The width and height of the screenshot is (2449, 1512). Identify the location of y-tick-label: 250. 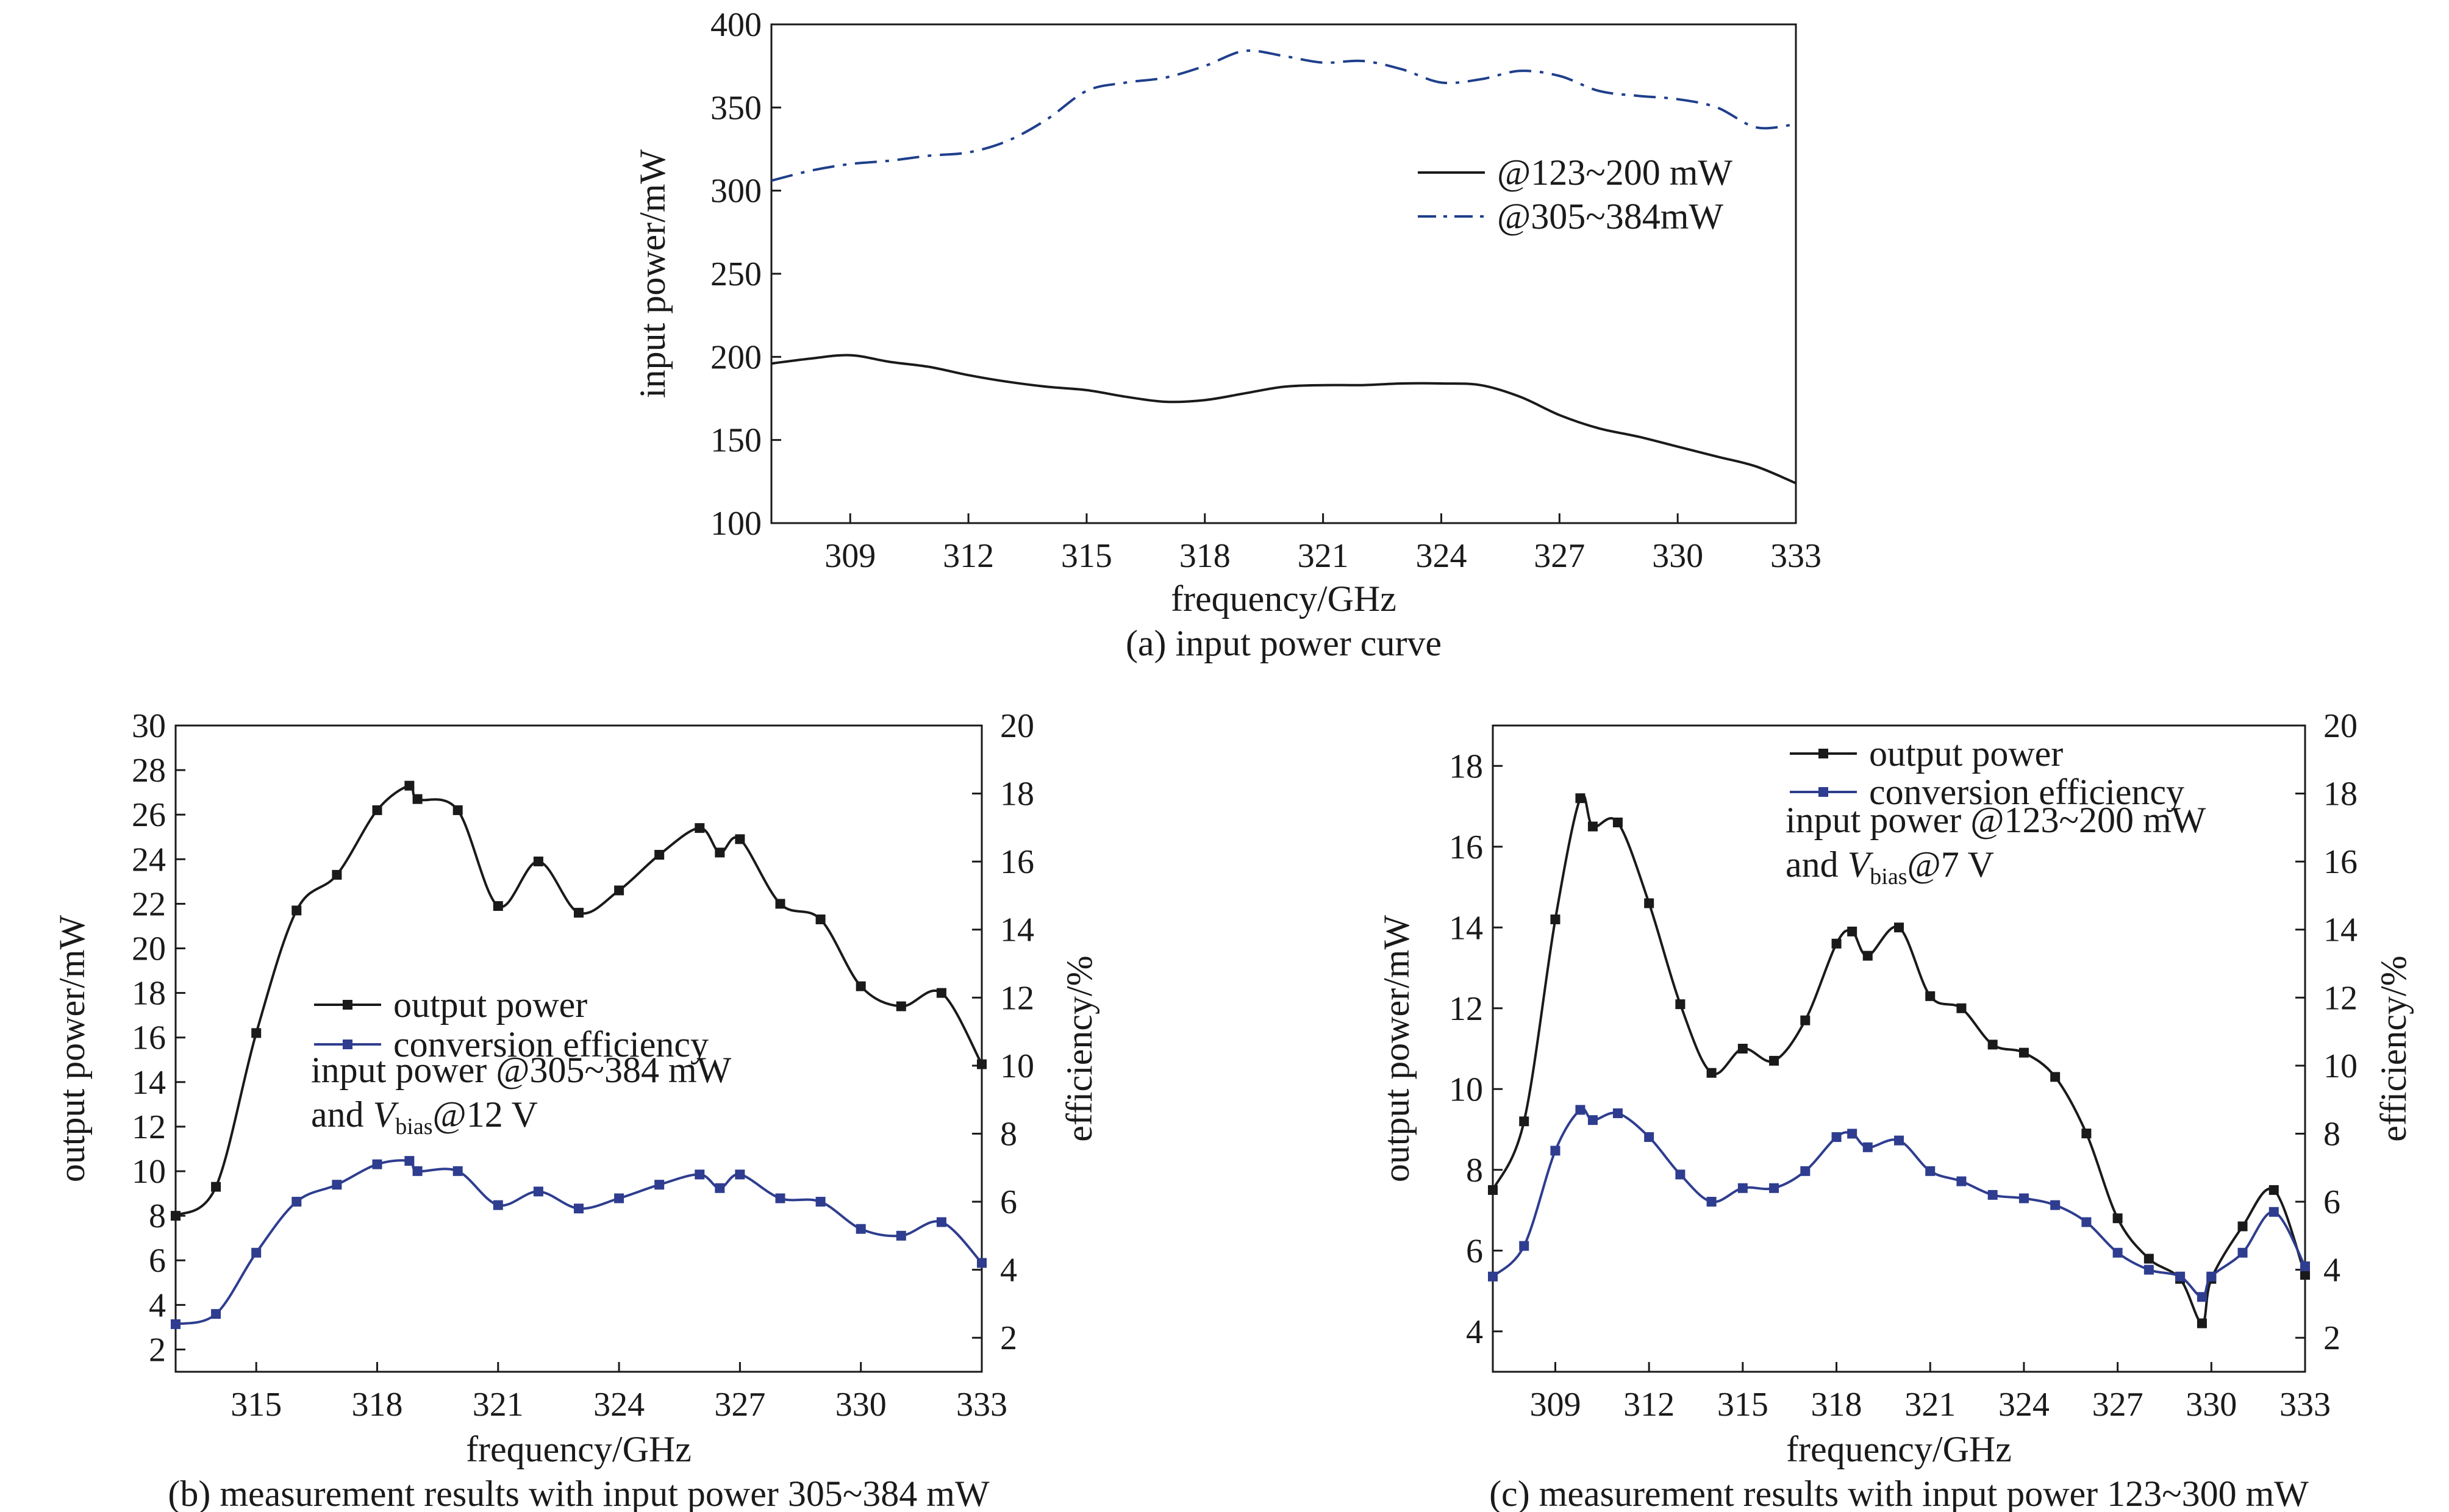
(736, 274).